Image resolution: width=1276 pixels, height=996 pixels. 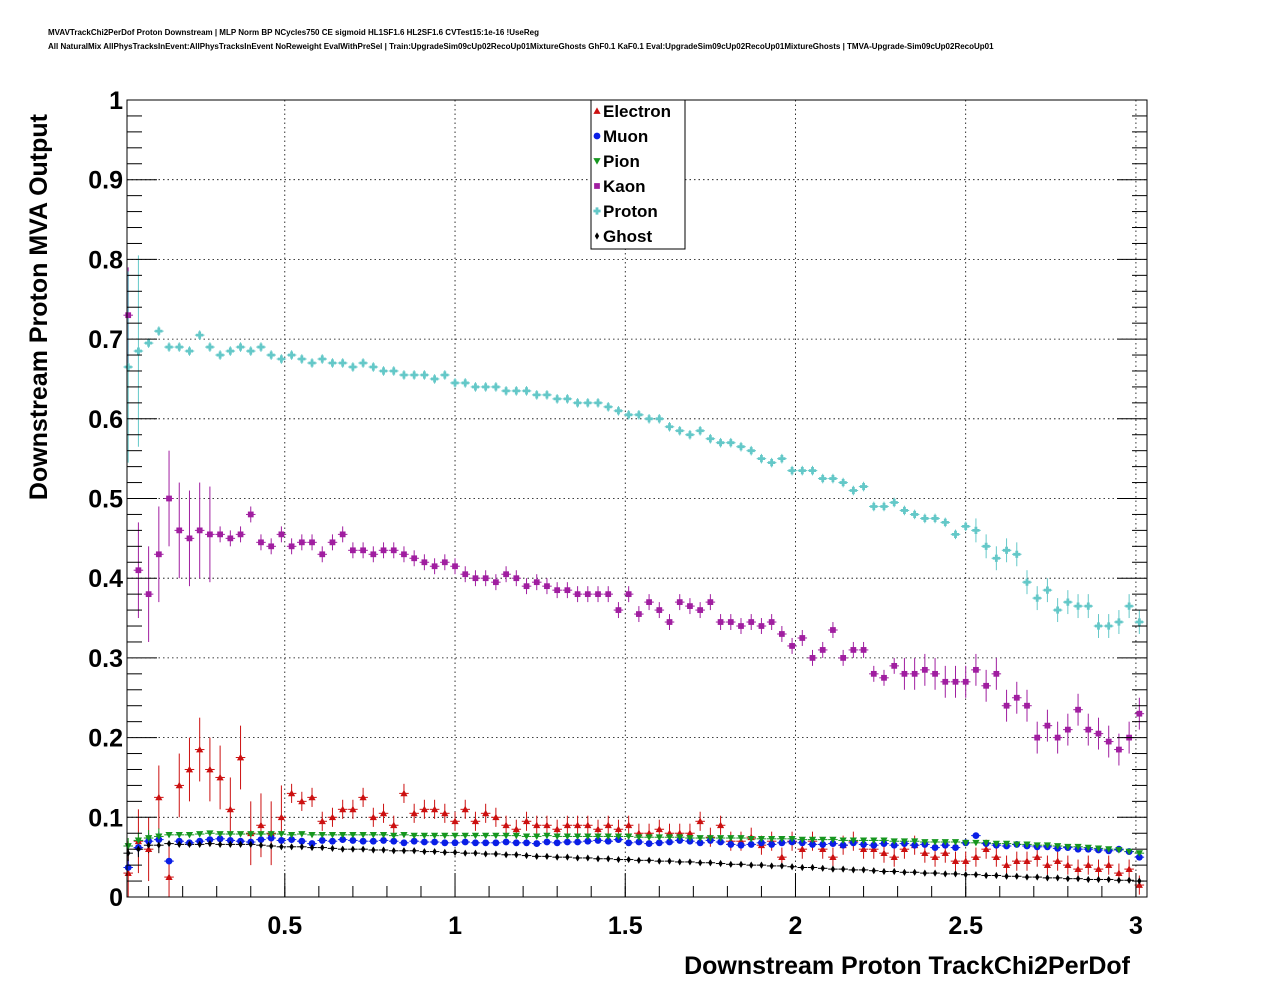 What do you see at coordinates (625, 926) in the screenshot?
I see `x-tick-label: 1.5` at bounding box center [625, 926].